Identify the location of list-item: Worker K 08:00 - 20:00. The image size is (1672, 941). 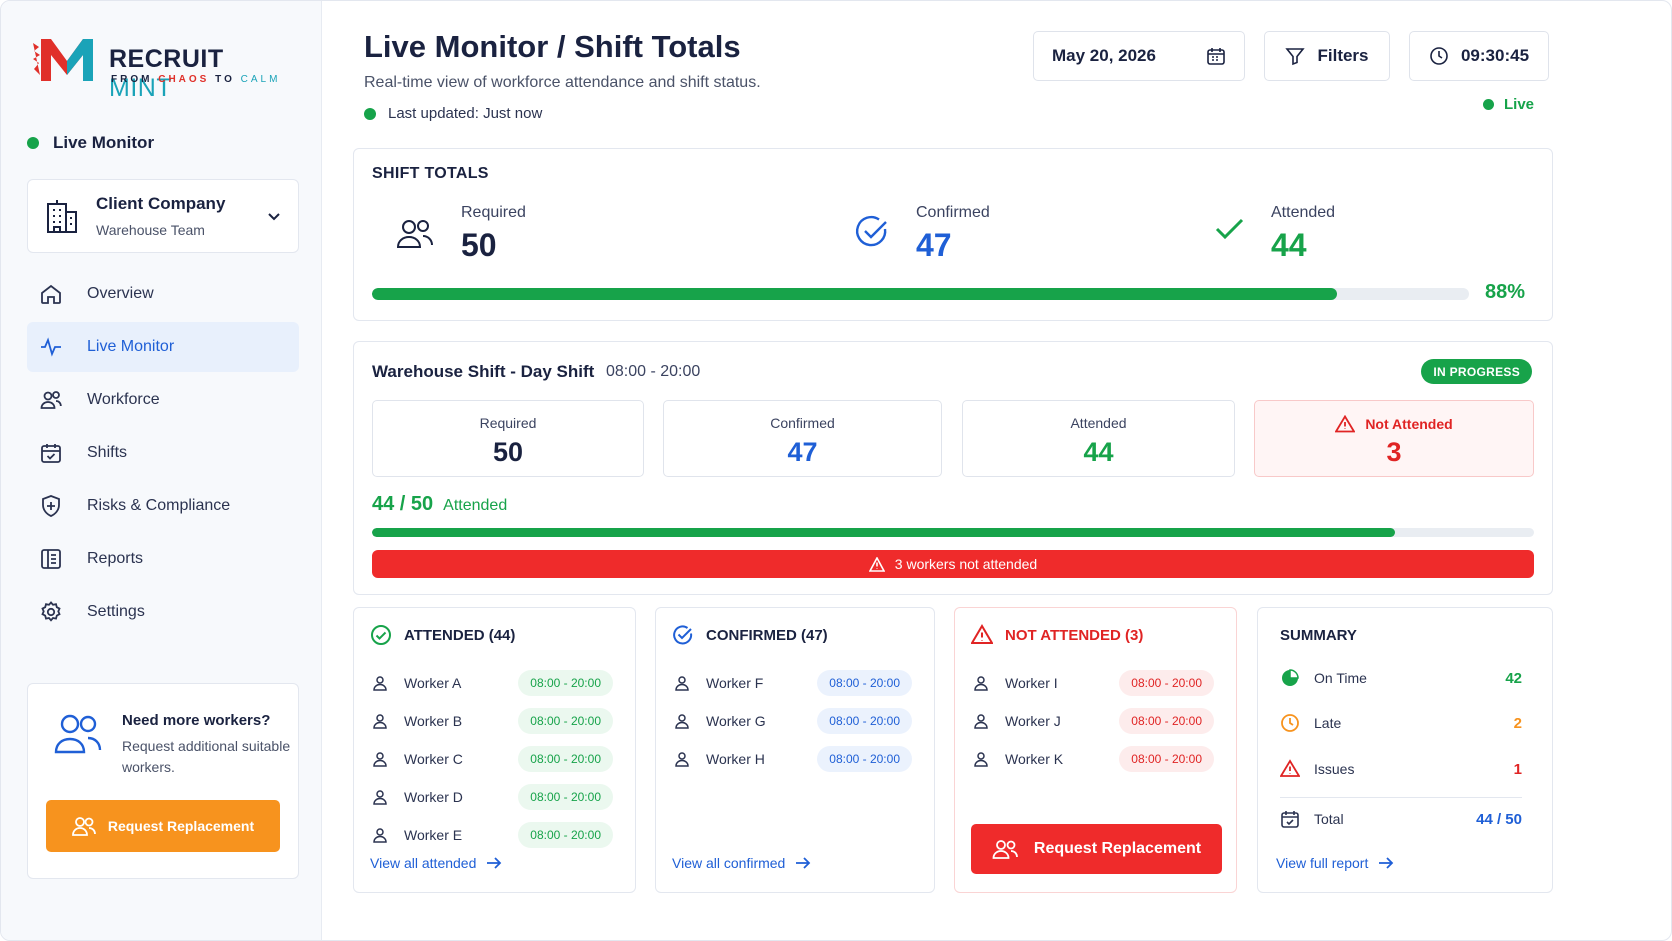
(1095, 759).